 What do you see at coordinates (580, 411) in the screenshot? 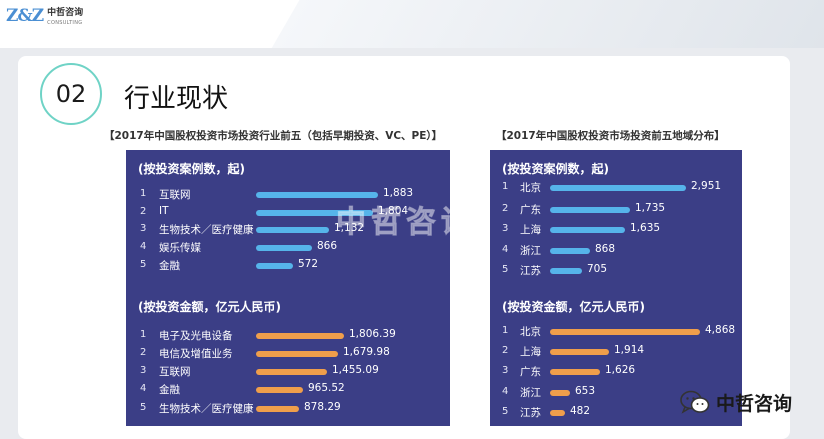
I see `value-label: 482` at bounding box center [580, 411].